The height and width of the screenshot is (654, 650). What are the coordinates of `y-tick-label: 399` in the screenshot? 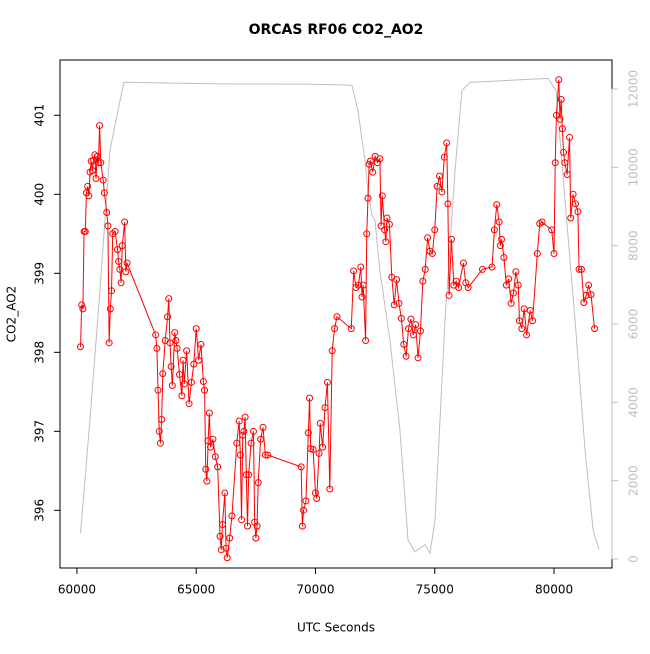 It's located at (40, 273).